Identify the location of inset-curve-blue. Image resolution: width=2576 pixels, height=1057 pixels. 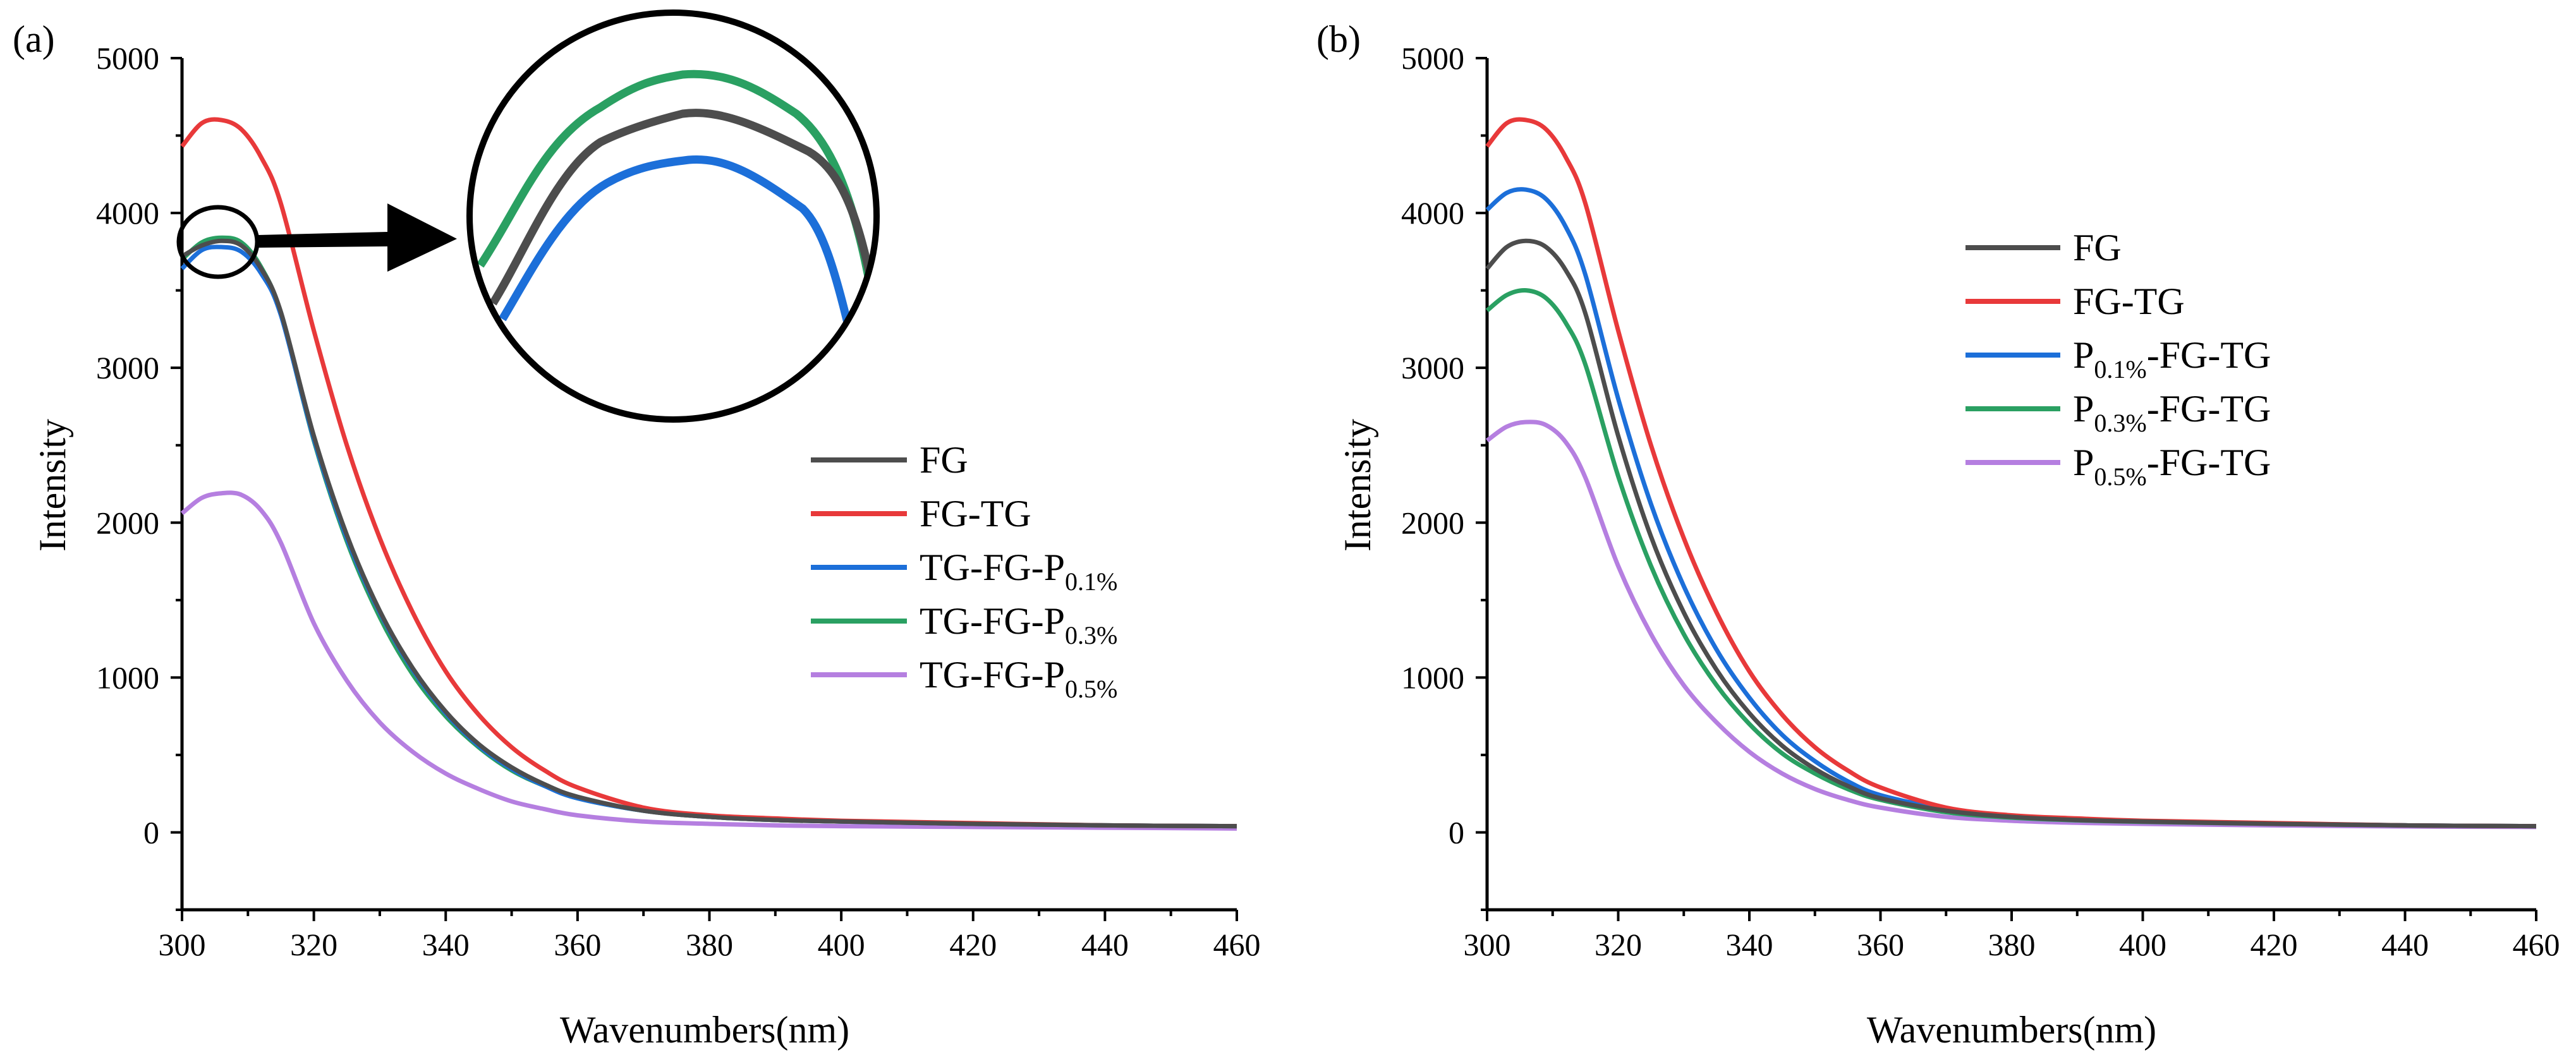
(678, 249).